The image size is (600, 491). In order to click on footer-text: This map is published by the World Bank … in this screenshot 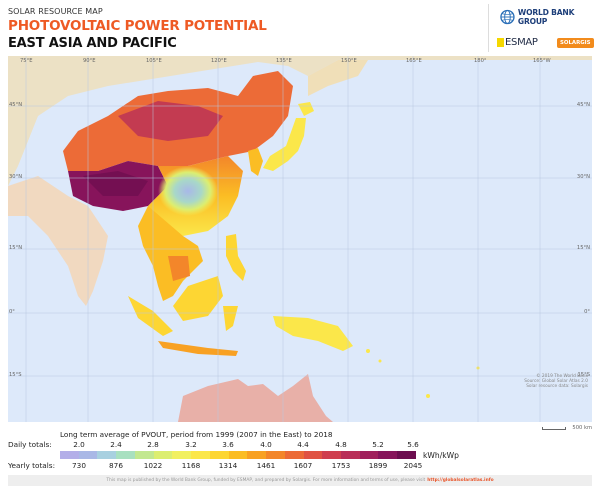, I will do `click(266, 480)`.